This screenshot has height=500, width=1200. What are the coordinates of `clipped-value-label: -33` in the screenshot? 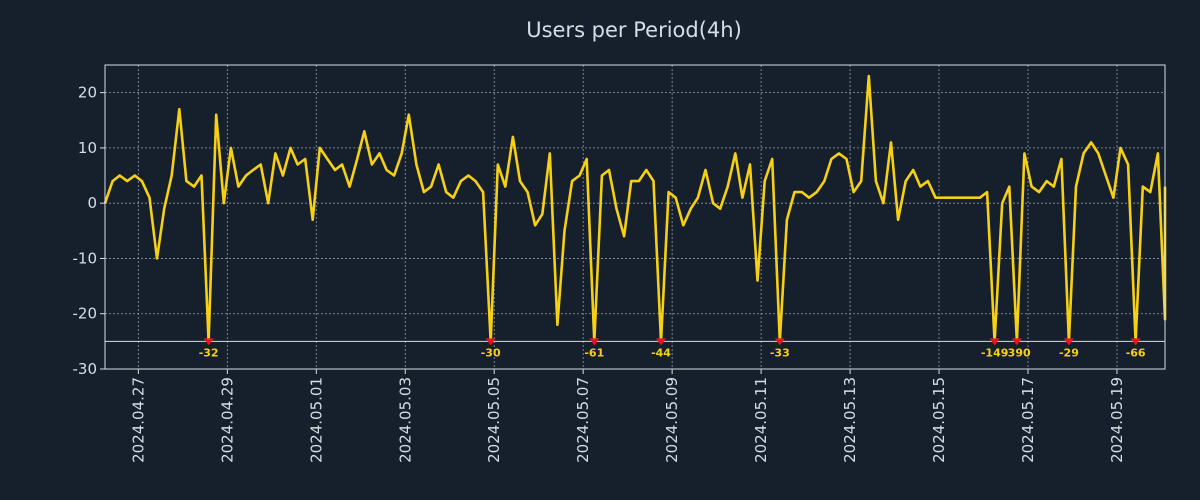 It's located at (780, 352).